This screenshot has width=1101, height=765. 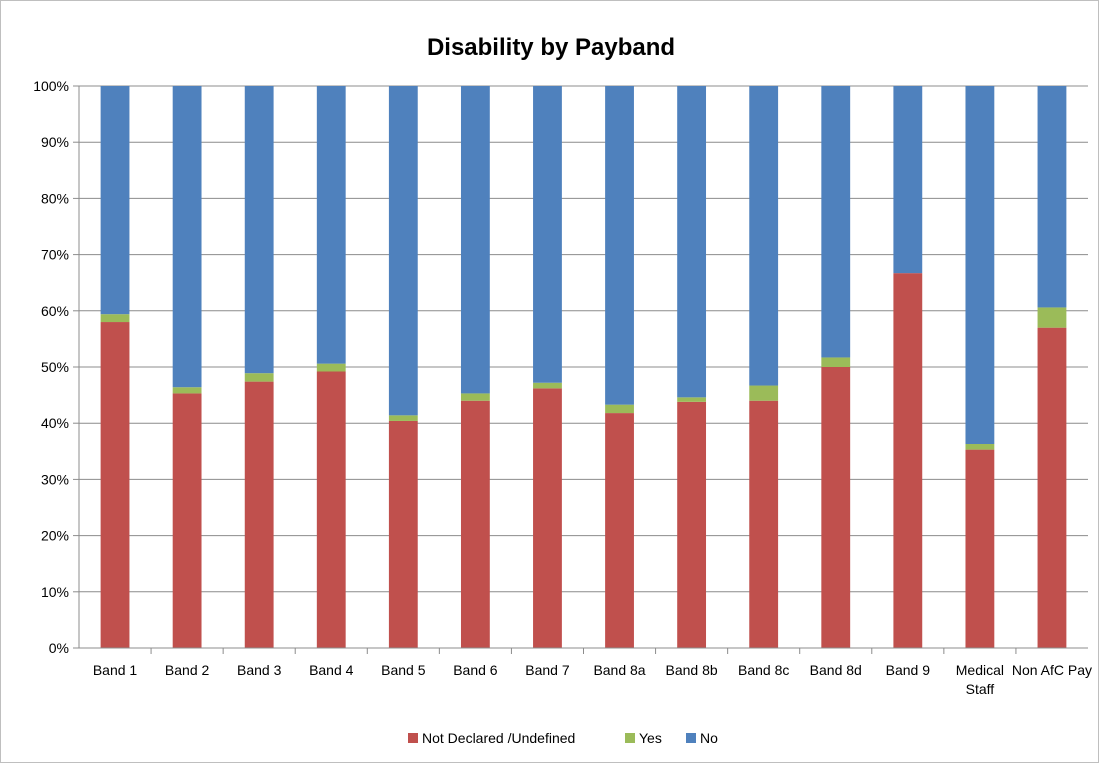 What do you see at coordinates (55, 255) in the screenshot?
I see `y-tick-label: 70%` at bounding box center [55, 255].